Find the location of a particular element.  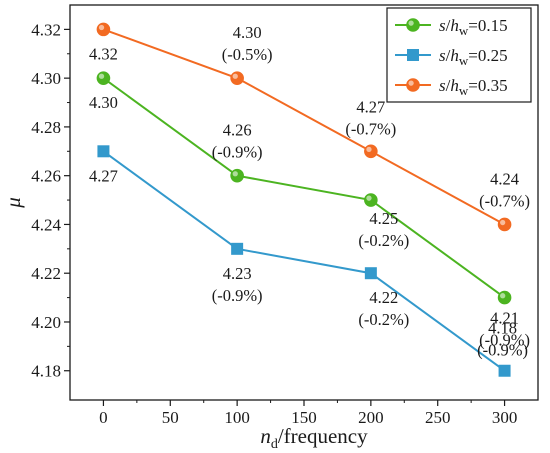

data-label: 4.32 is located at coordinates (103, 53).